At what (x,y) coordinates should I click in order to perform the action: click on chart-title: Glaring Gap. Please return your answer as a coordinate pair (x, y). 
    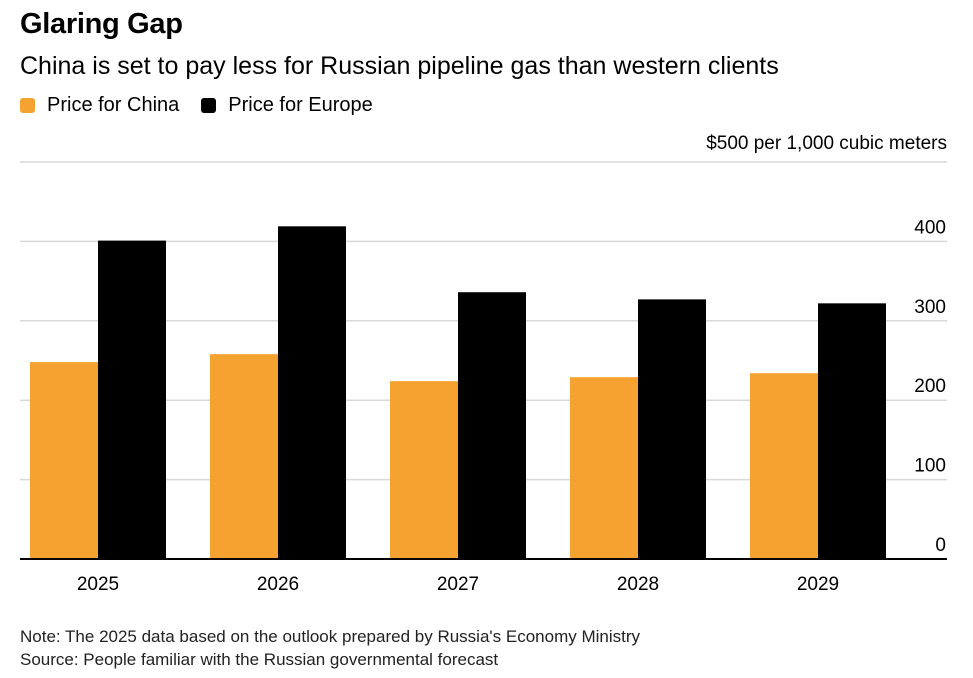
    Looking at the image, I should click on (101, 24).